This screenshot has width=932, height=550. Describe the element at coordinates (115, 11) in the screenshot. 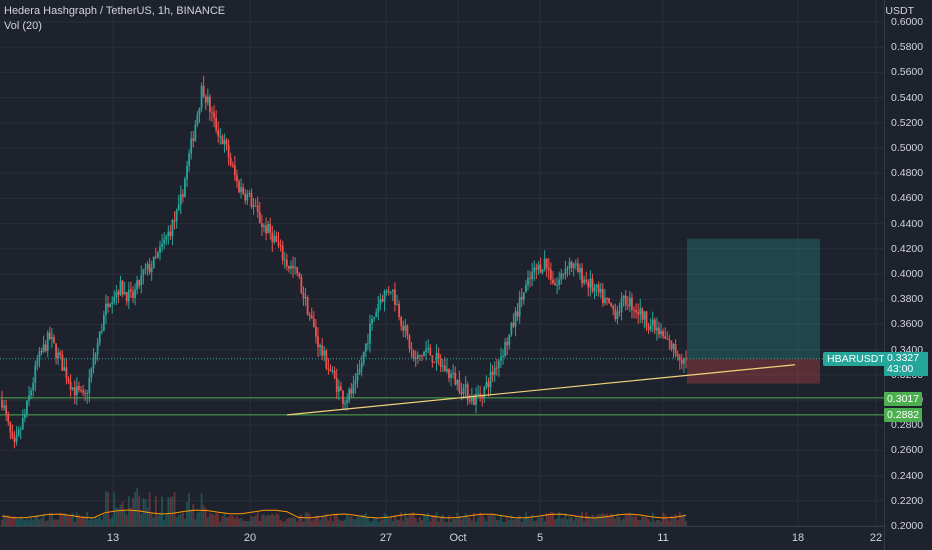

I see `symbol-legend: Hedera Hashgraph / TetherUS, 1h, BINANCE` at that location.